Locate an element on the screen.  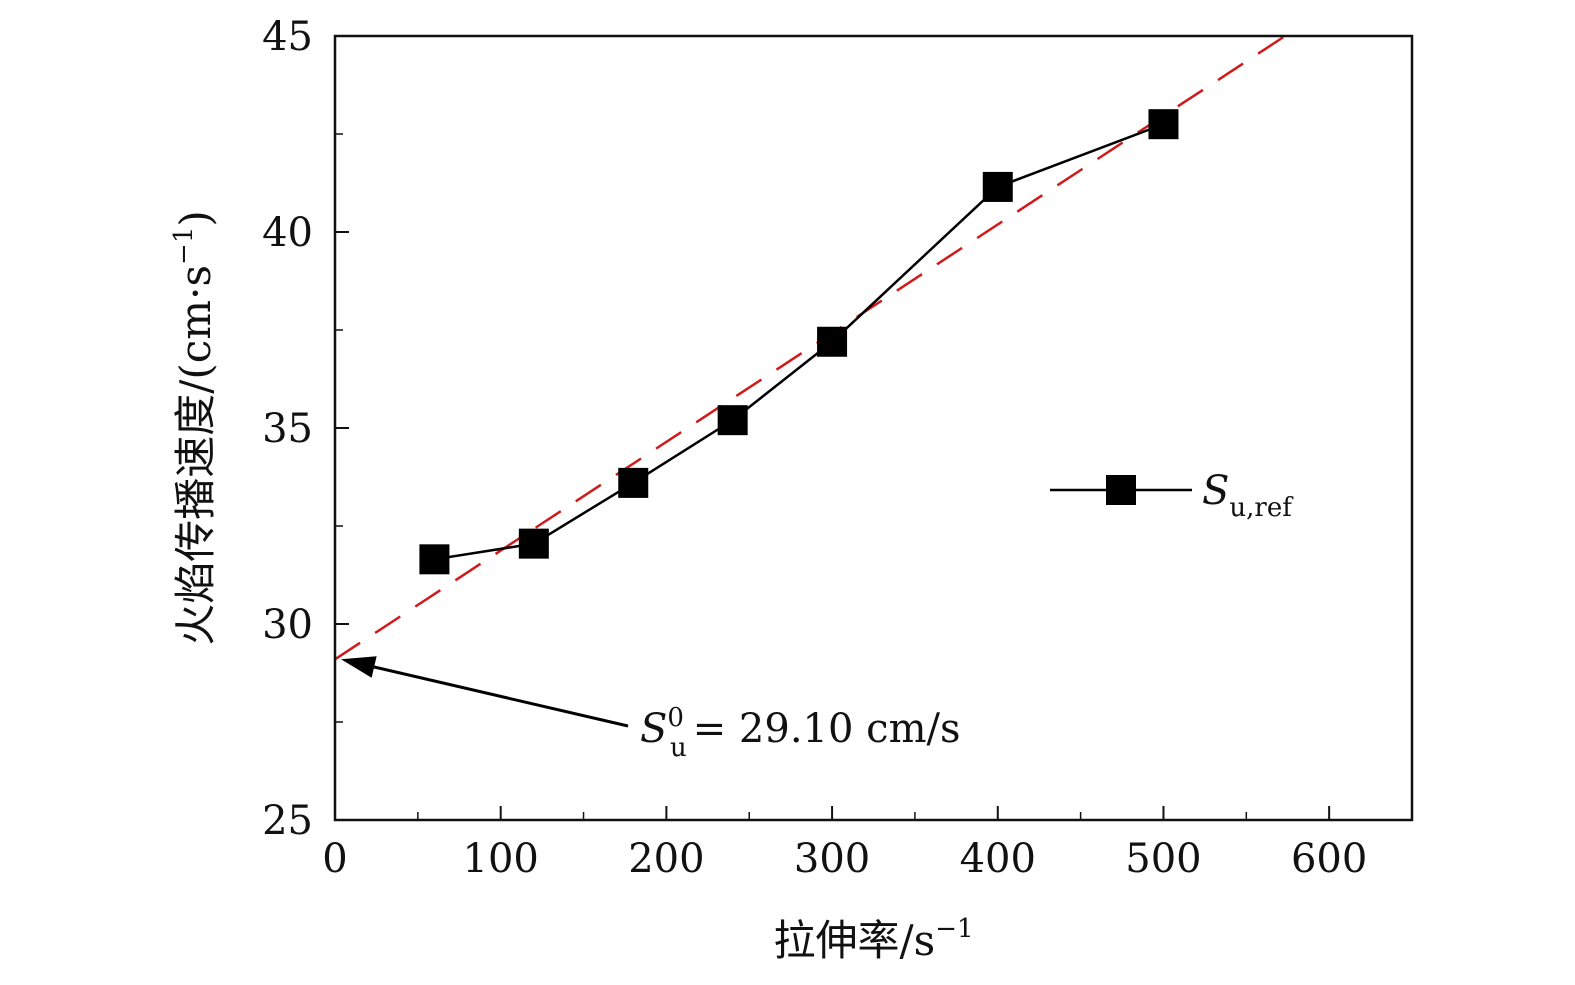
x-axis-title: 拉伸率/s−1 is located at coordinates (873, 939).